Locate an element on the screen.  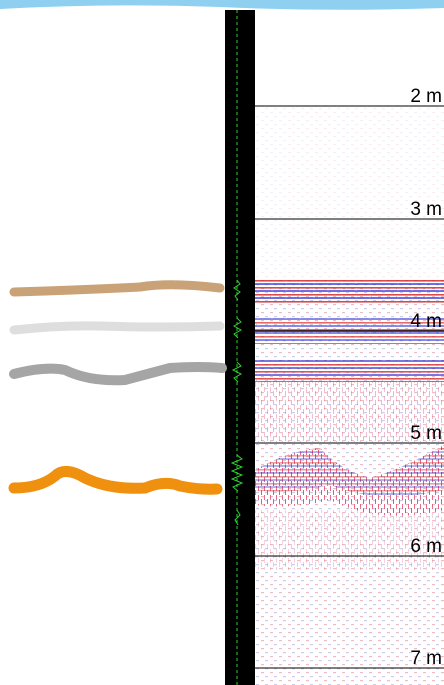
depth-label: 5 m is located at coordinates (426, 433).